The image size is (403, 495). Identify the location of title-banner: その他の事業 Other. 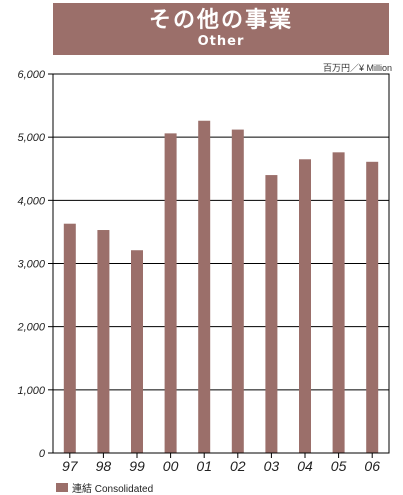
(221, 29).